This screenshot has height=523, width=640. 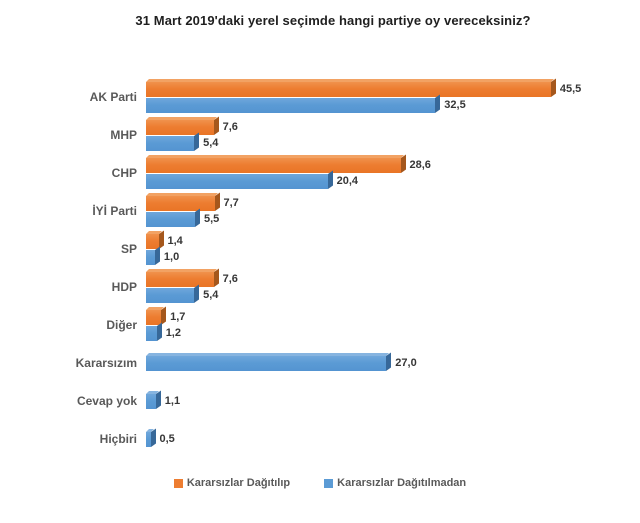 What do you see at coordinates (420, 165) in the screenshot?
I see `value-label: 28,6` at bounding box center [420, 165].